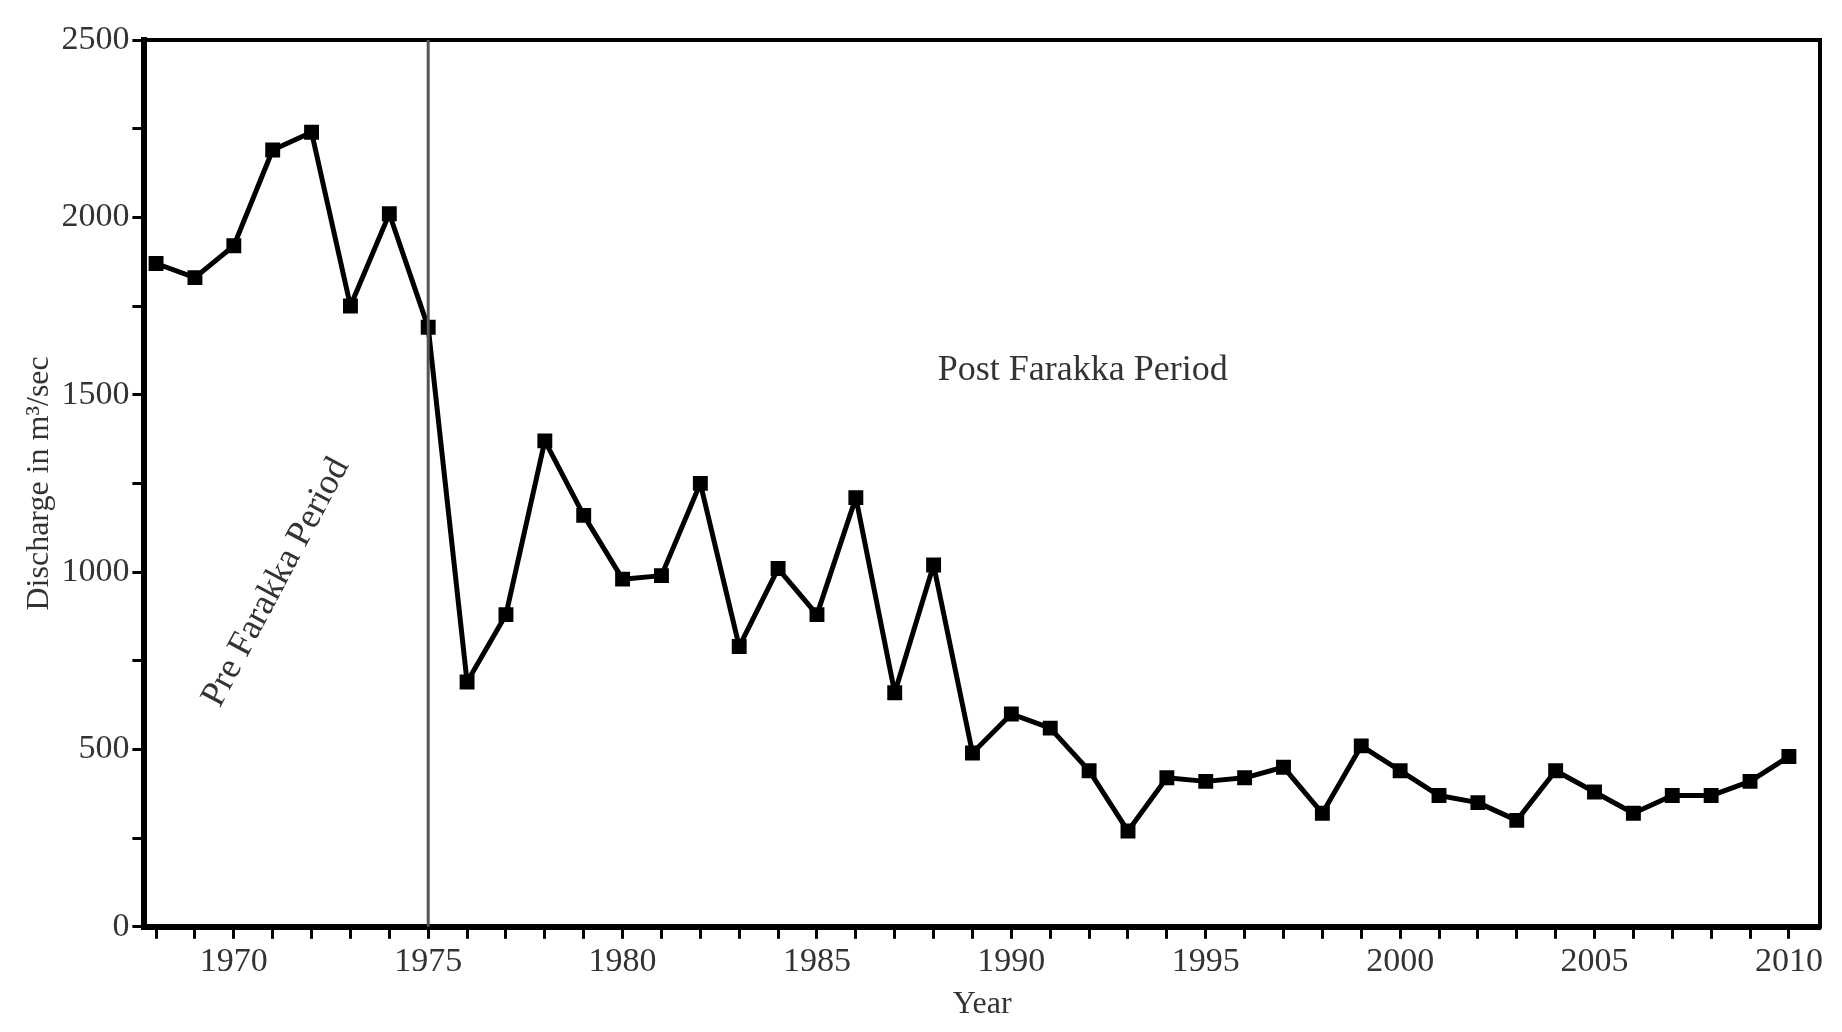  Describe the element at coordinates (428, 960) in the screenshot. I see `x-tick-label: 1975` at that location.